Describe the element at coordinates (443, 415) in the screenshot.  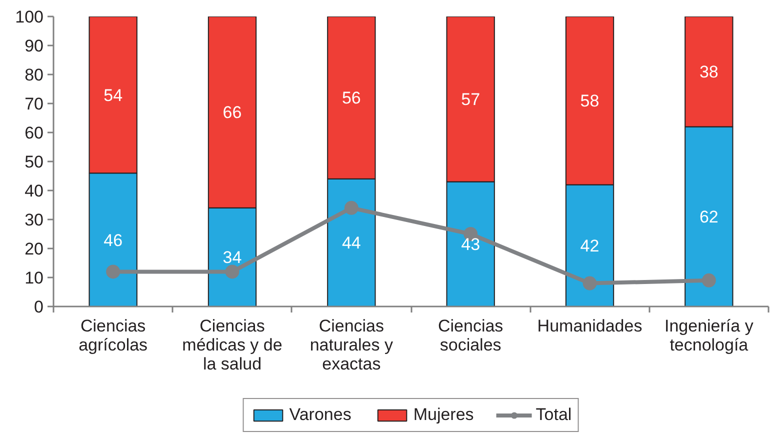
I see `legend-label: Mujeres` at that location.